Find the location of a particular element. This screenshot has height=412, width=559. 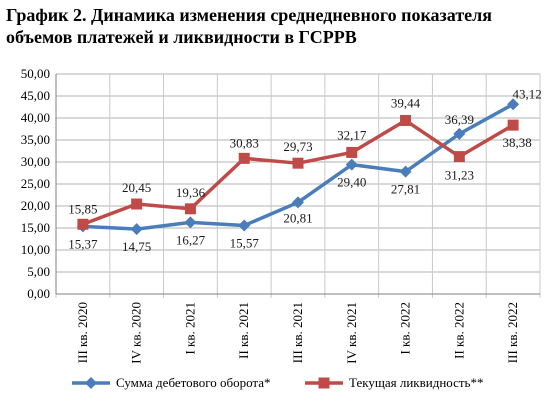

x-tick-label: III кв. 2020 is located at coordinates (82, 332).